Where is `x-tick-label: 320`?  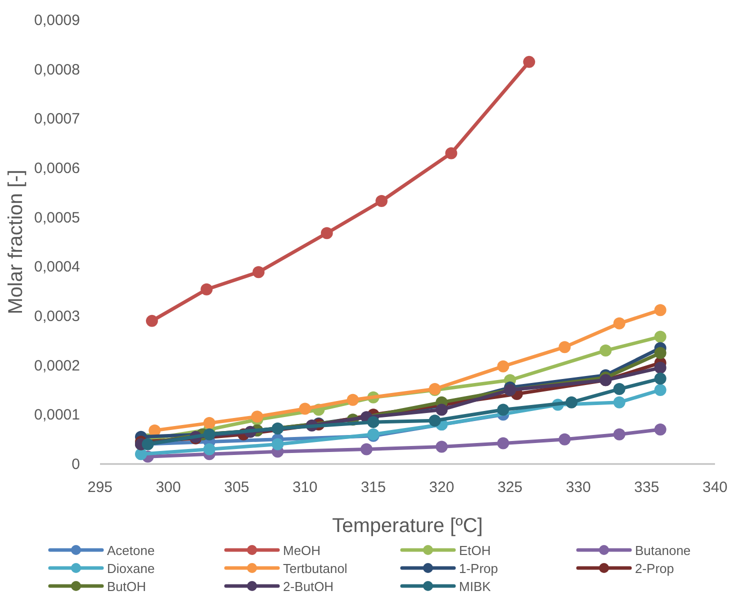 x-tick-label: 320 is located at coordinates (441, 487).